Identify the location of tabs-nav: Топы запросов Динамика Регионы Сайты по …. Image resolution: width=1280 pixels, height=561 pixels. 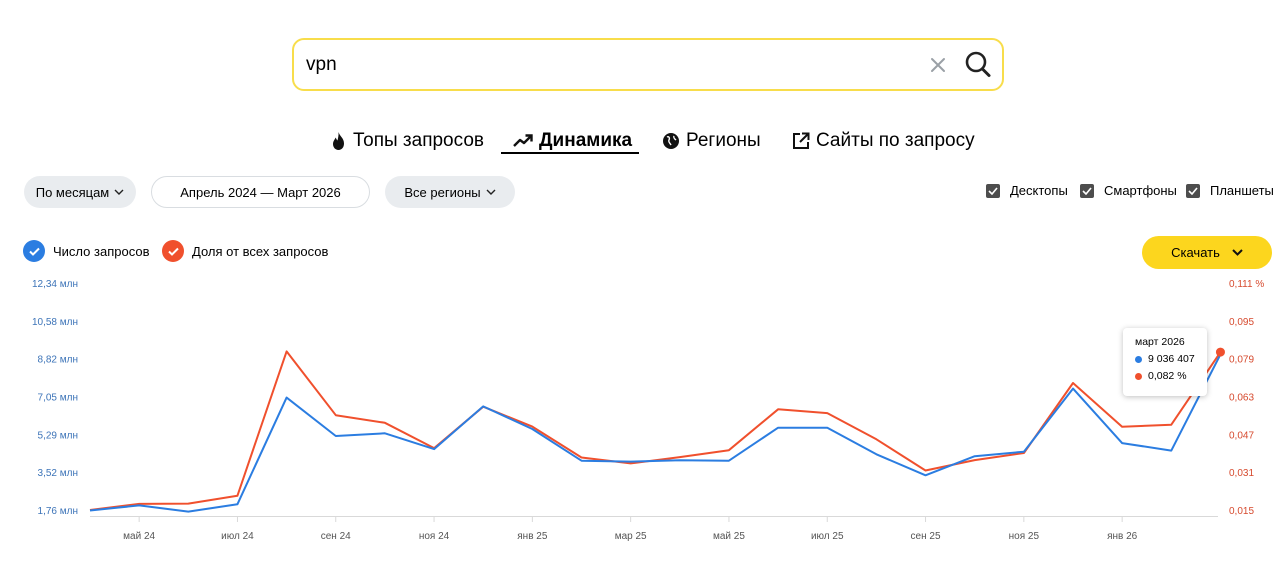
(640, 146).